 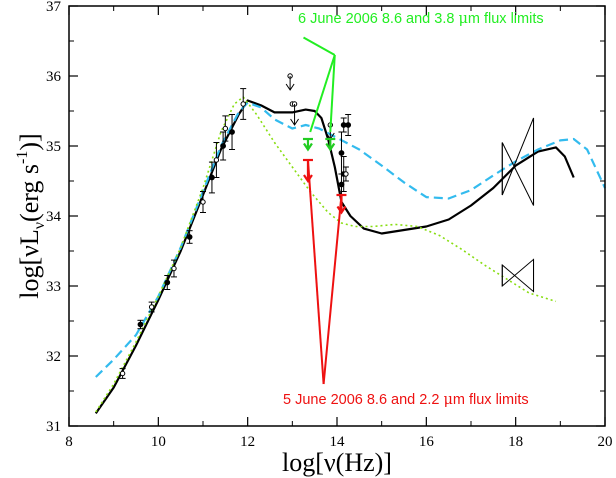 I want to click on y-tick-label: 34, so click(x=54, y=217).